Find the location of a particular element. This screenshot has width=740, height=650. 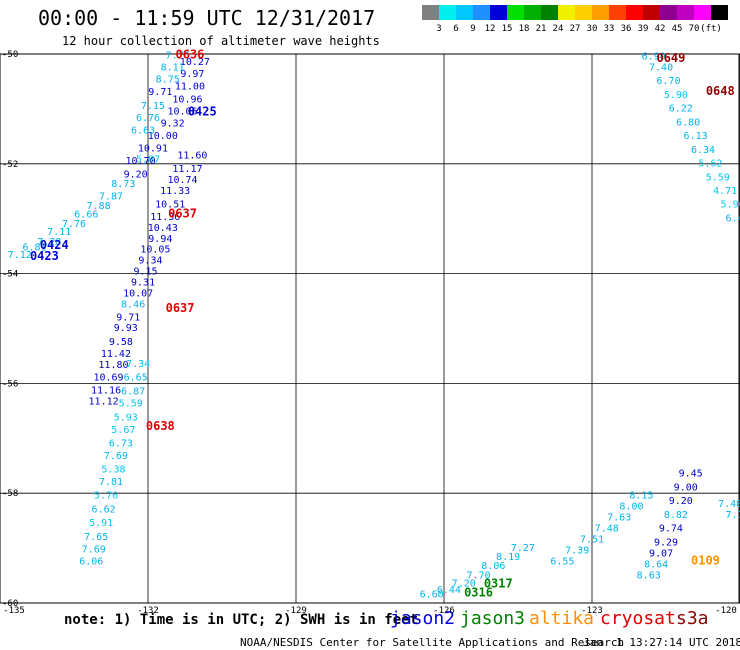

wave-height-value: 11.80 is located at coordinates (113, 365).